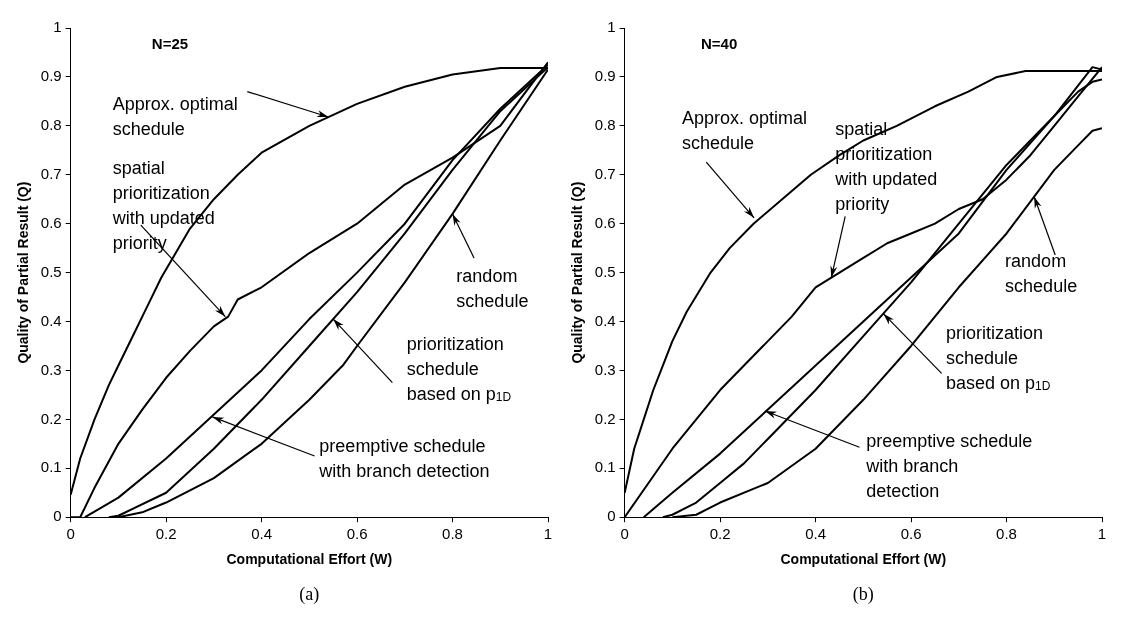  What do you see at coordinates (309, 594) in the screenshot?
I see `text: (a)` at bounding box center [309, 594].